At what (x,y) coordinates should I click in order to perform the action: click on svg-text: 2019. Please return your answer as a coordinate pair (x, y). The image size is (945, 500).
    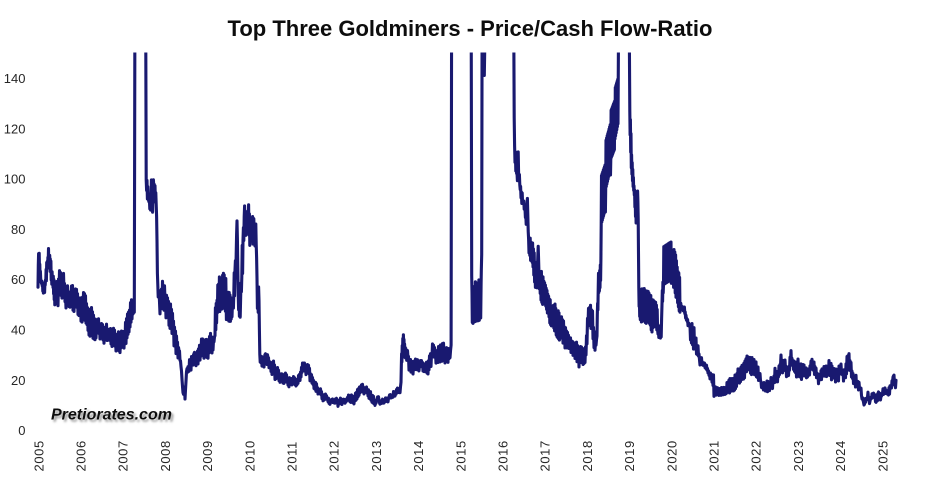
    Looking at the image, I should click on (629, 455).